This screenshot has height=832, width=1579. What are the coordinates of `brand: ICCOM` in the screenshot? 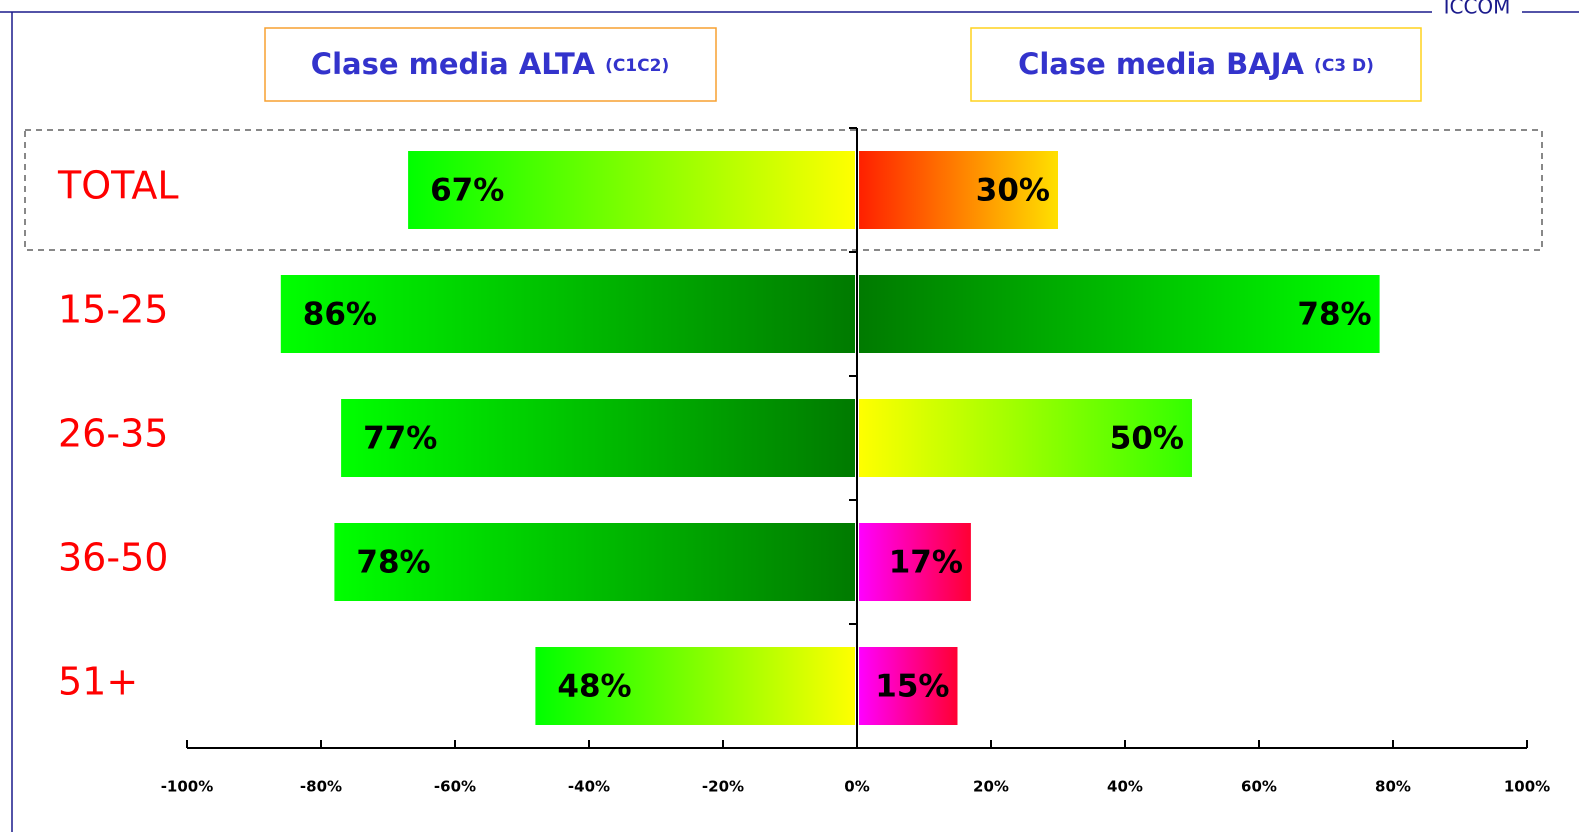 It's located at (1477, 9).